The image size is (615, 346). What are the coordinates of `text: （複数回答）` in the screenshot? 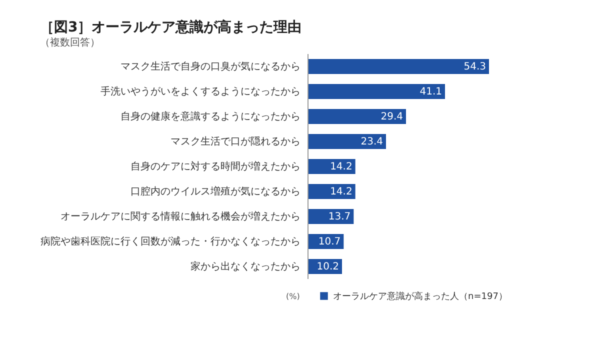 It's located at (70, 42).